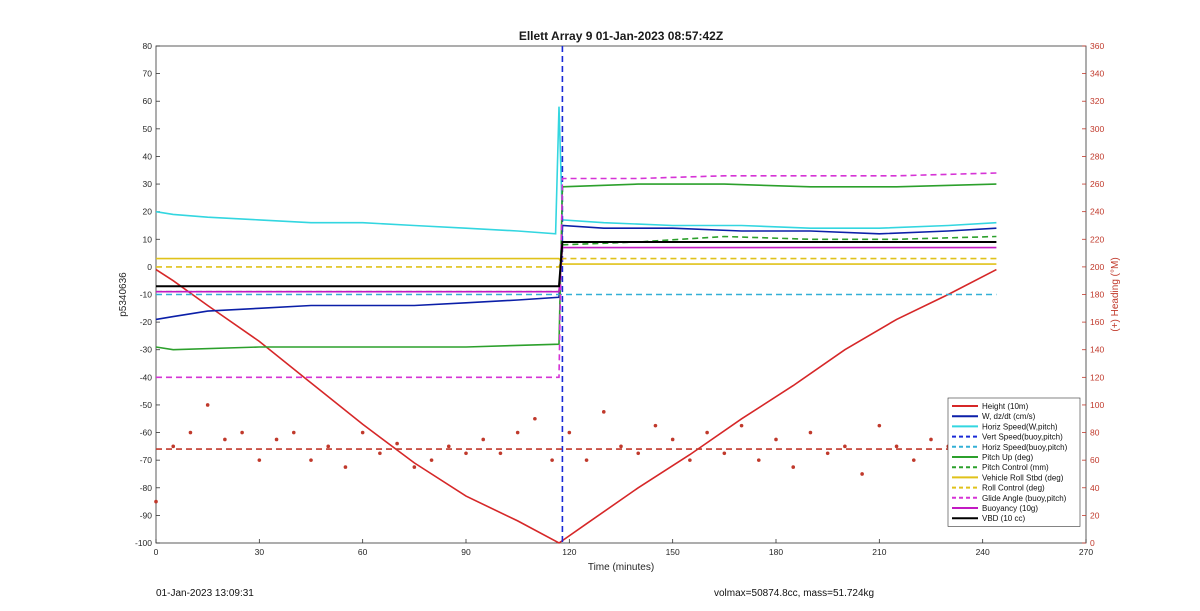 The width and height of the screenshot is (1200, 611). Describe the element at coordinates (1022, 437) in the screenshot. I see `legend-entry: Vert Speed(buoy,pitch)` at that location.